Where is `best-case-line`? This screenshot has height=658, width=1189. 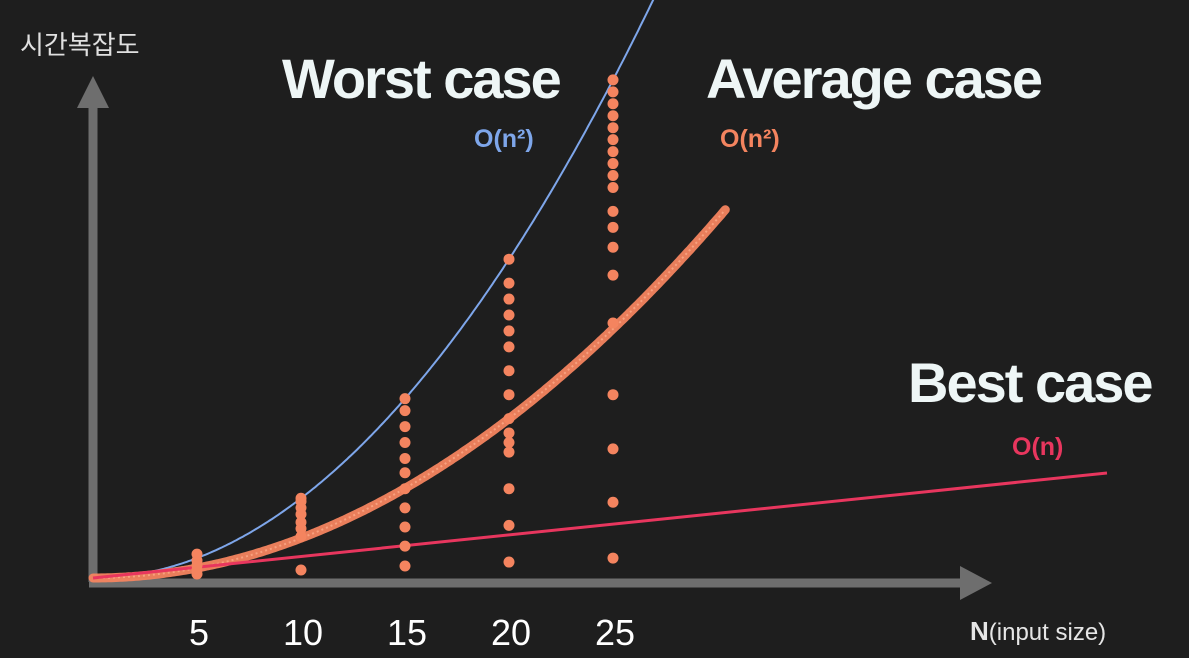
best-case-line is located at coordinates (600, 525).